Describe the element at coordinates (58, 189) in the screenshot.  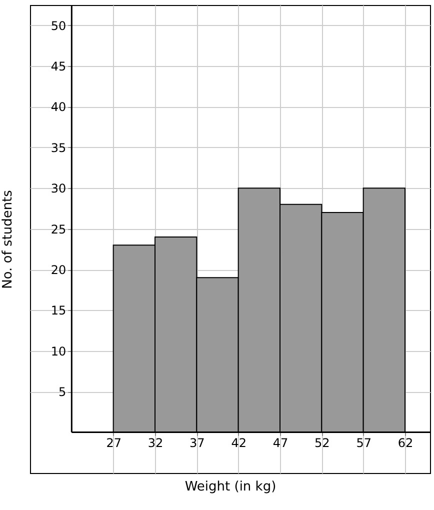
I see `y-tick-label: 30` at that location.